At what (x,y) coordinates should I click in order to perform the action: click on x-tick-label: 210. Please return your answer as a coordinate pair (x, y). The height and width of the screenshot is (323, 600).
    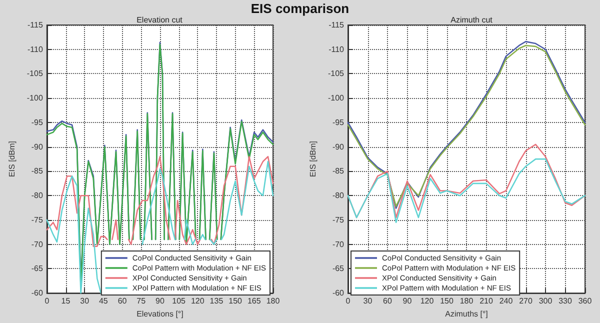
    Looking at the image, I should click on (487, 301).